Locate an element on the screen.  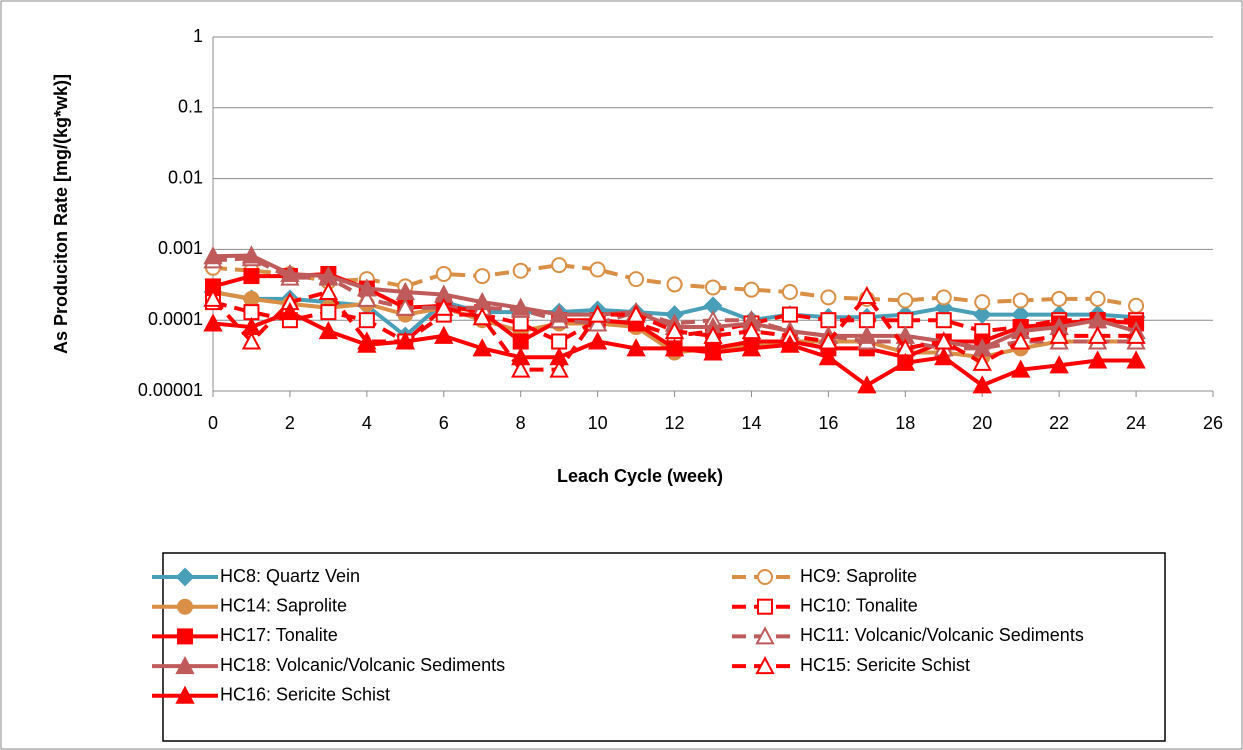
x-tick-label: 4 is located at coordinates (367, 423).